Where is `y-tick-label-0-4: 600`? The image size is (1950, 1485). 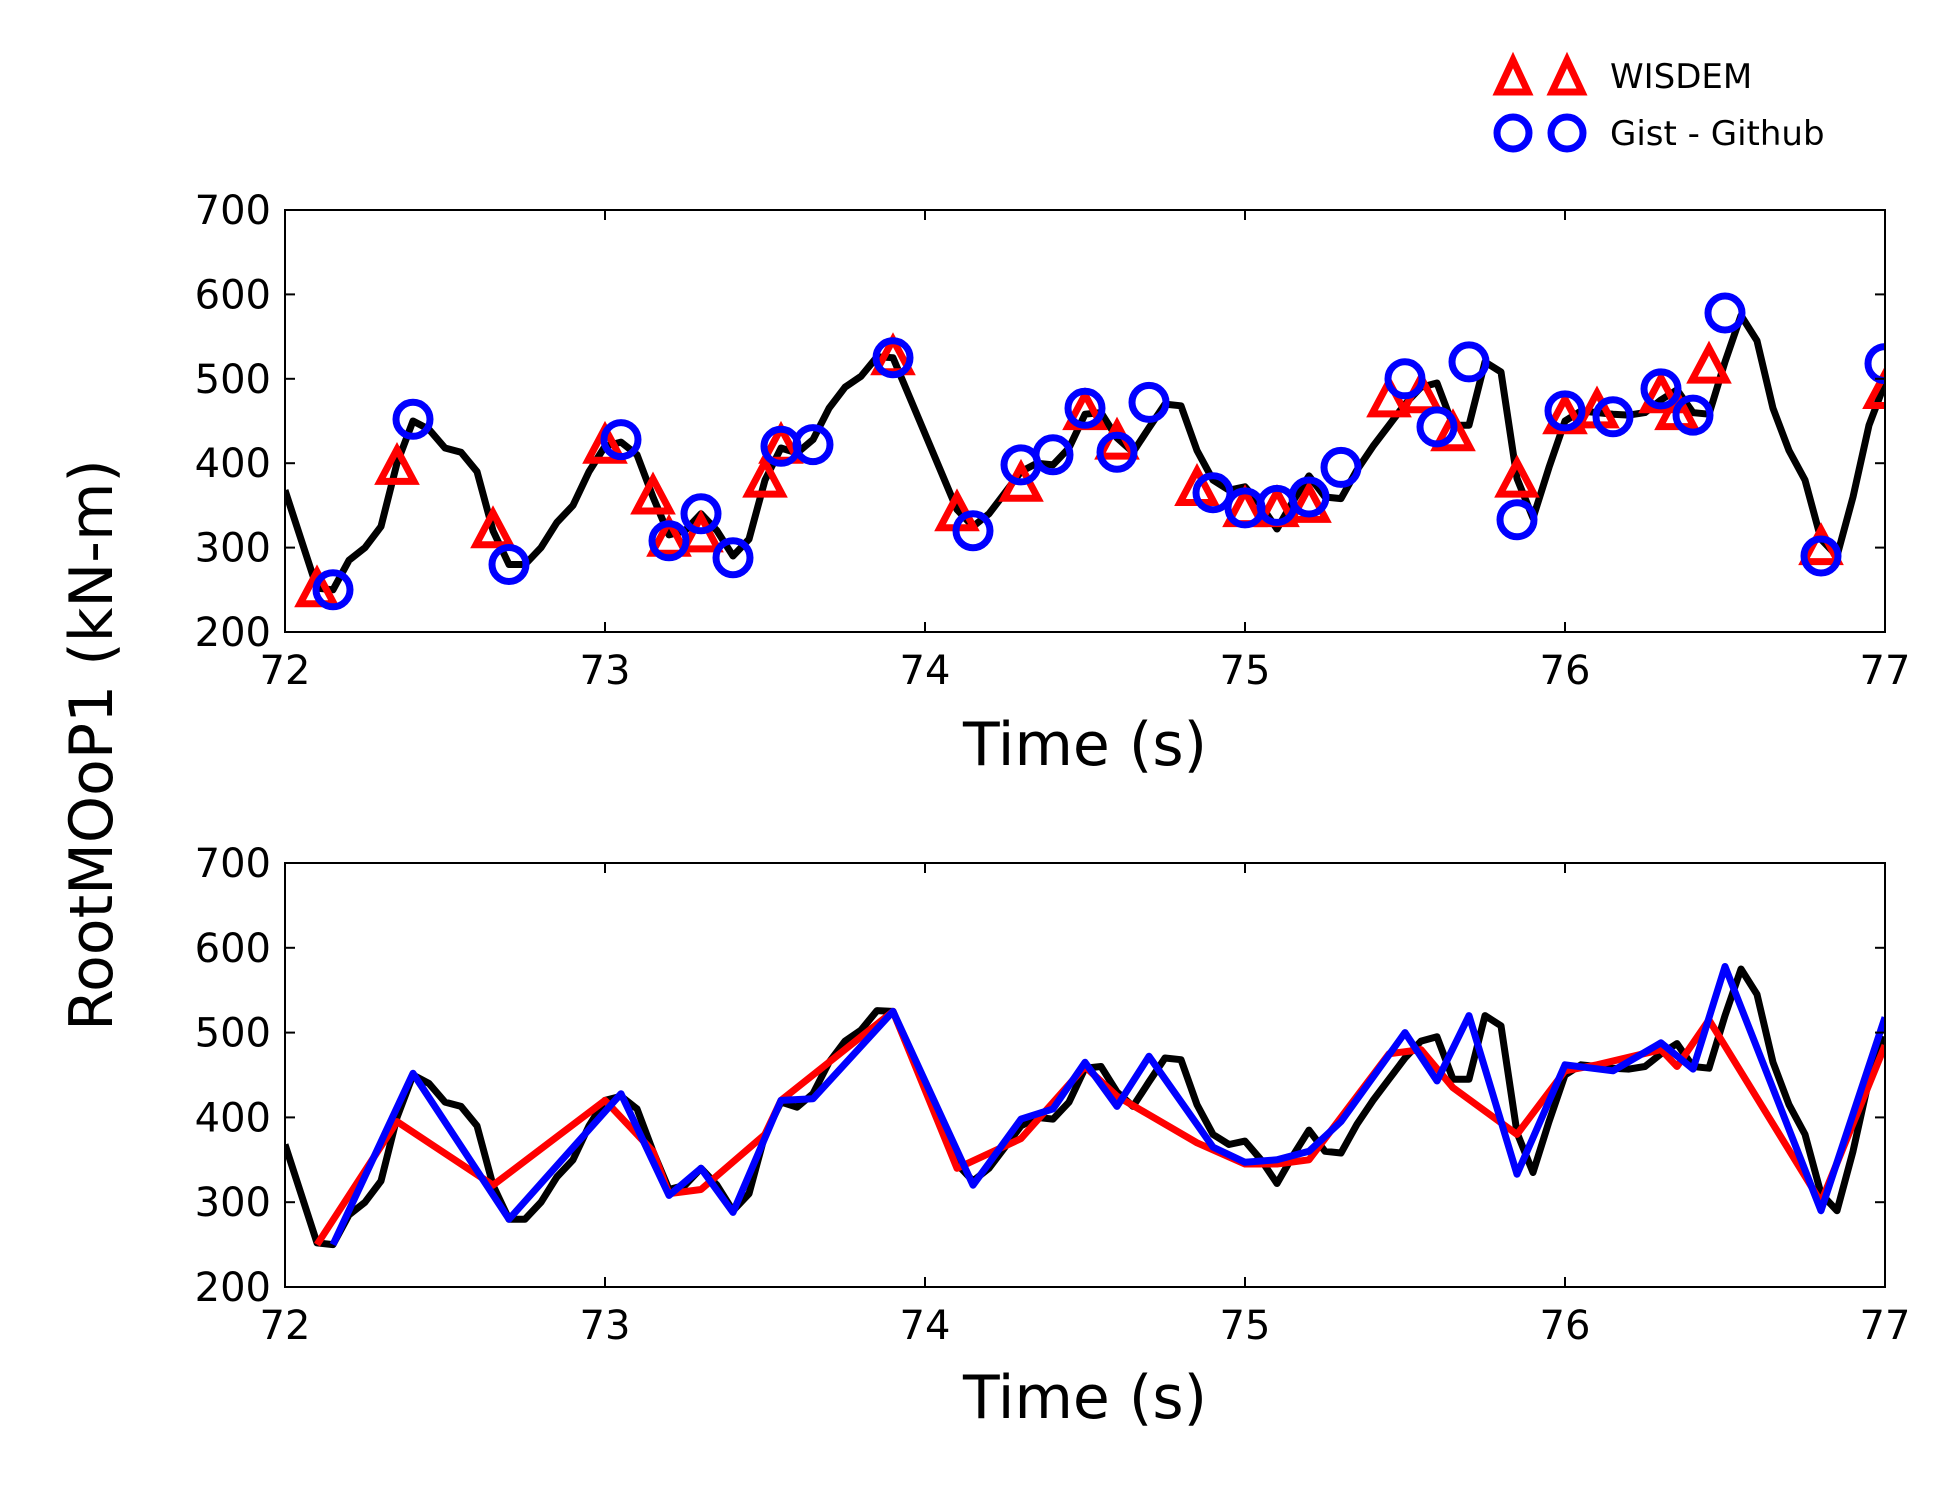
y-tick-label-0-4: 600 is located at coordinates (233, 295).